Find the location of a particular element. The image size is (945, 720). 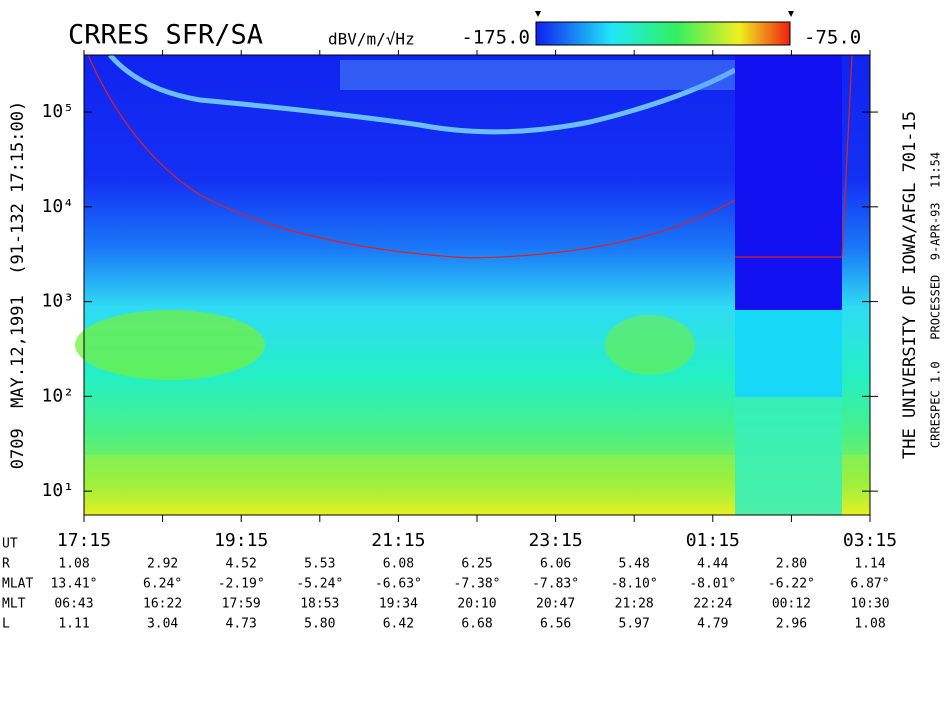

ephemeris-value: 1.14 is located at coordinates (869, 564).